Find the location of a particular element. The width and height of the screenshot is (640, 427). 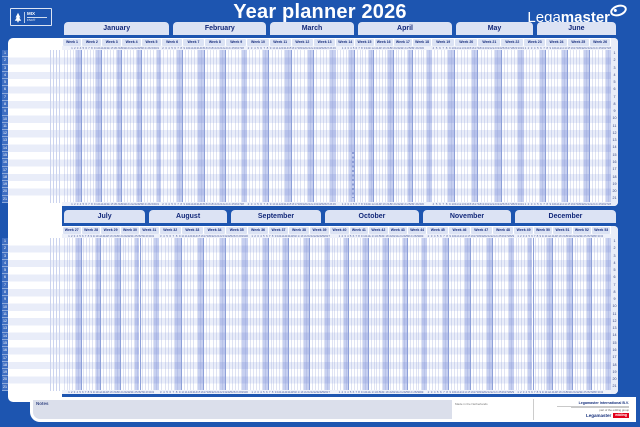

date-number: 10 is located at coordinates (187, 204).